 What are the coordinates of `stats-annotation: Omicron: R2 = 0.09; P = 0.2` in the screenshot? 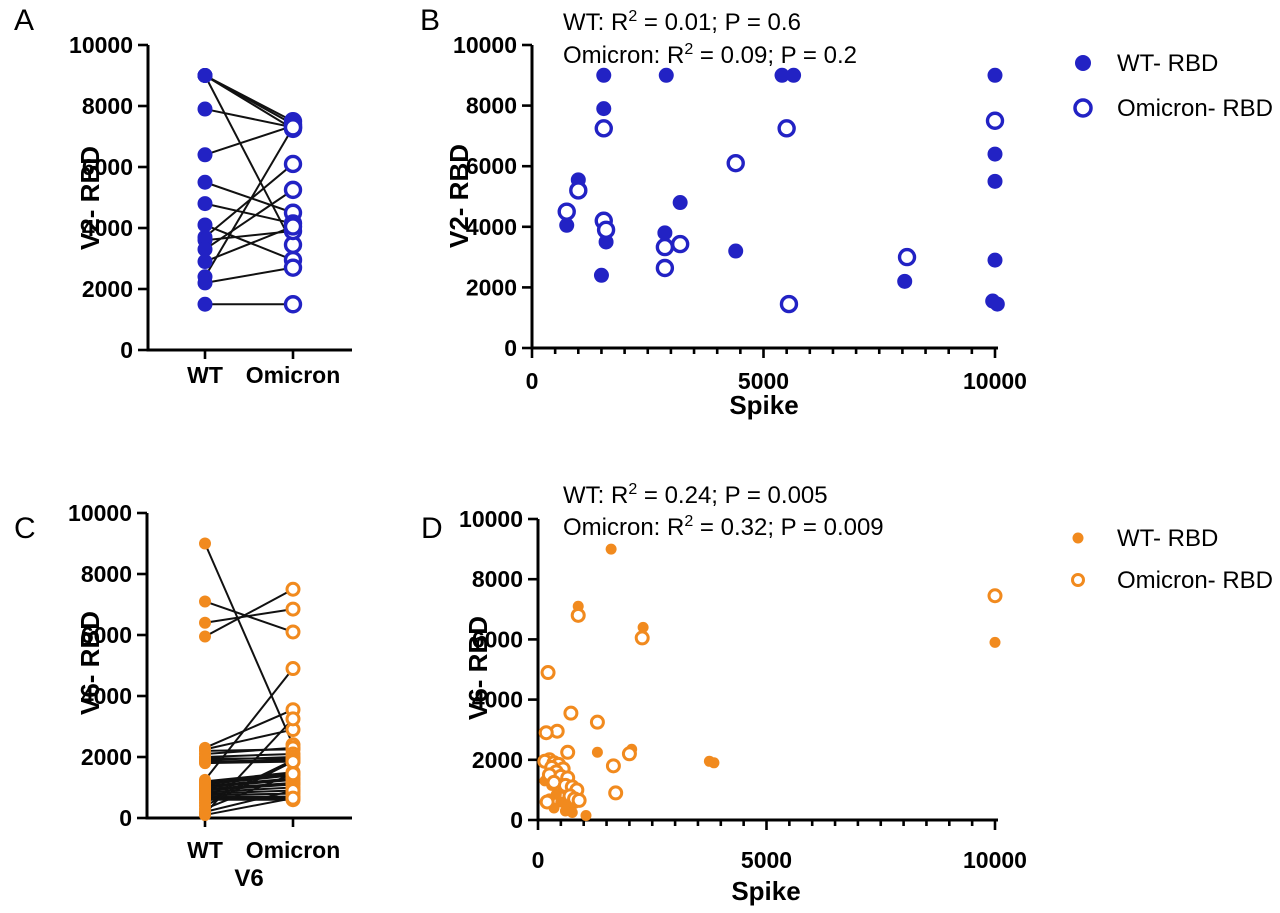 It's located at (710, 55).